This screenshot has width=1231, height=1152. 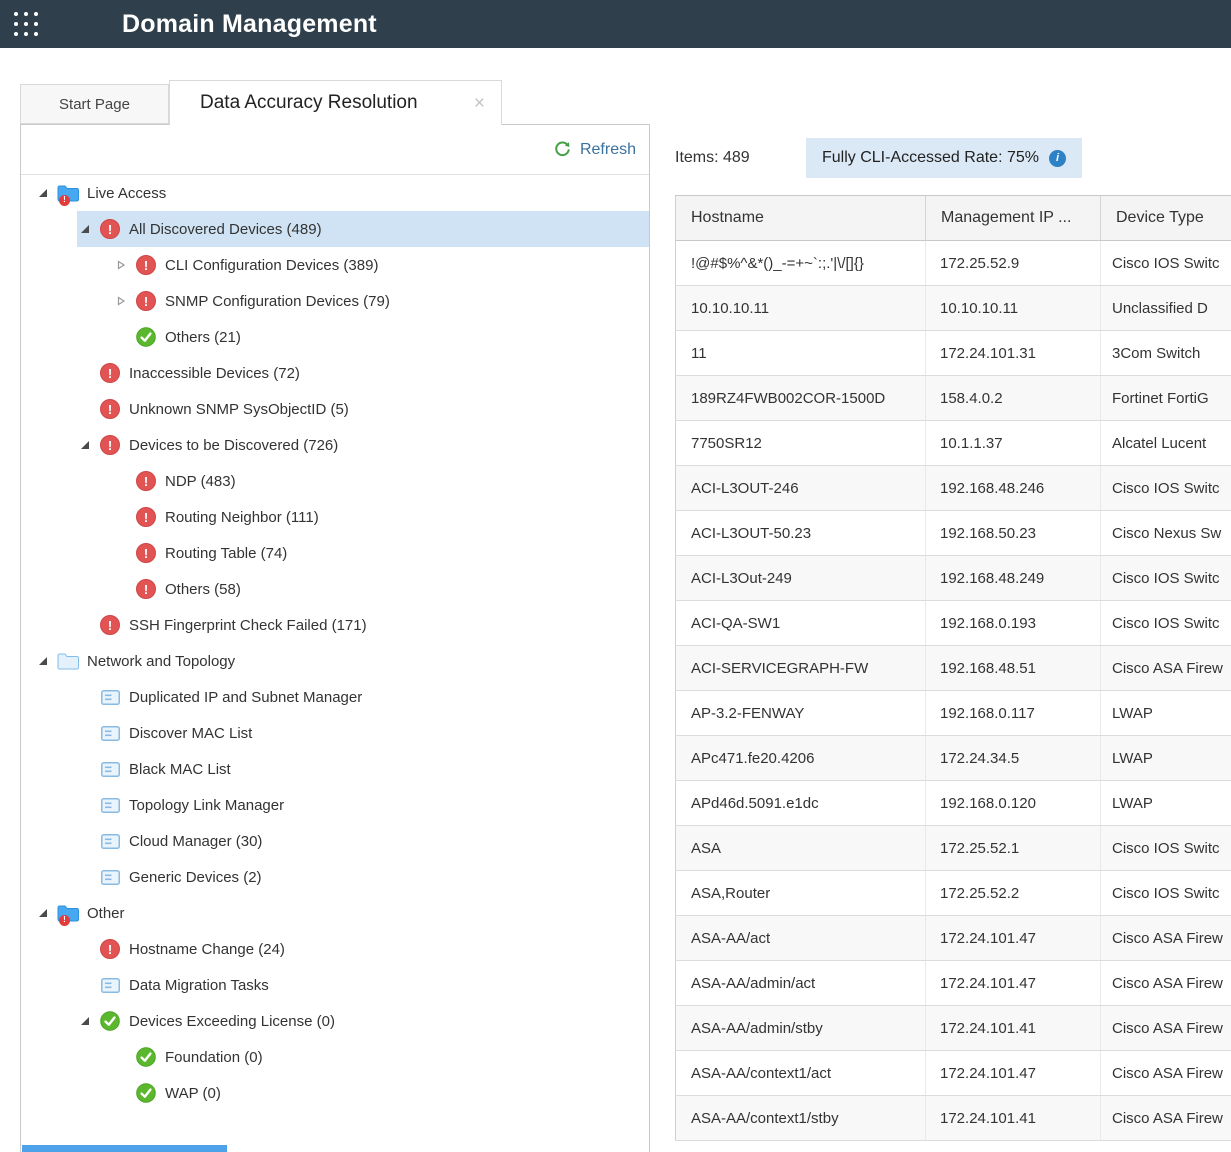 What do you see at coordinates (335, 409) in the screenshot?
I see `tree-item: ! Unknown SNMP SysObjectID (5)` at bounding box center [335, 409].